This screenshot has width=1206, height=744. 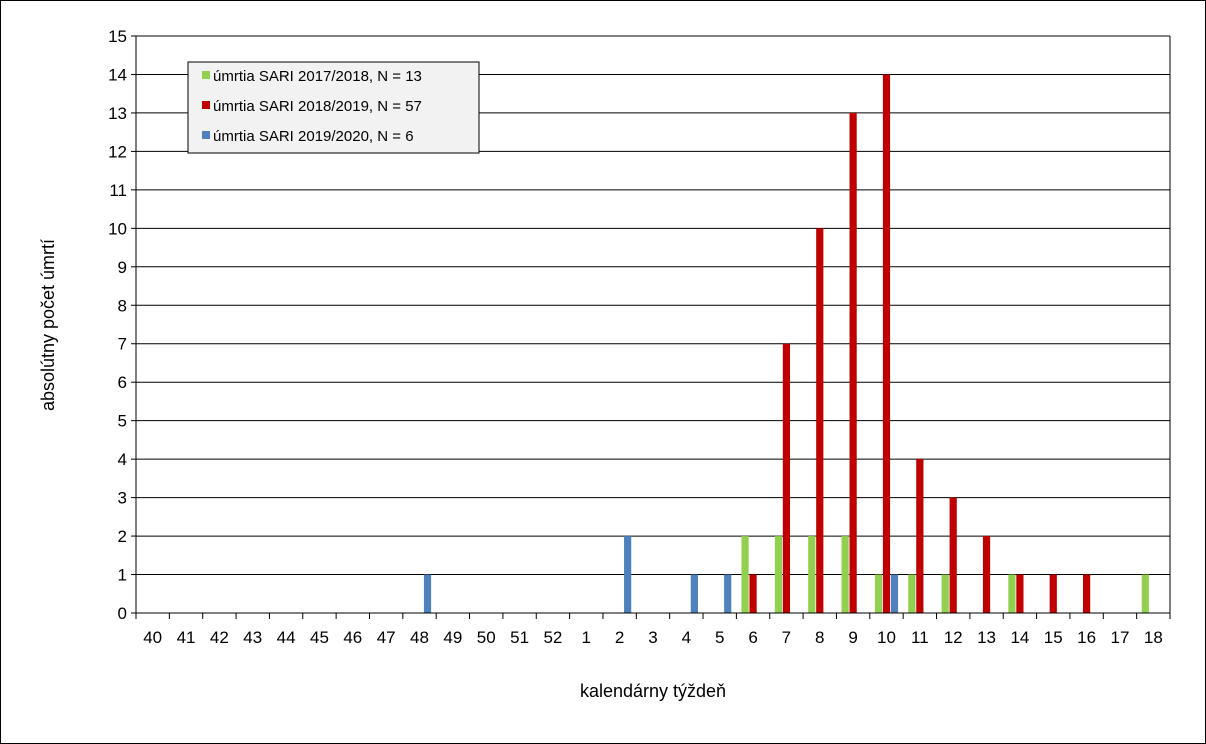 I want to click on y-tick-label: 3, so click(x=122, y=498).